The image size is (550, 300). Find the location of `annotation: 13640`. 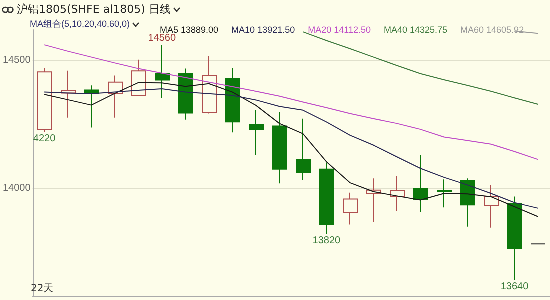

annotation: 13640 is located at coordinates (515, 287).